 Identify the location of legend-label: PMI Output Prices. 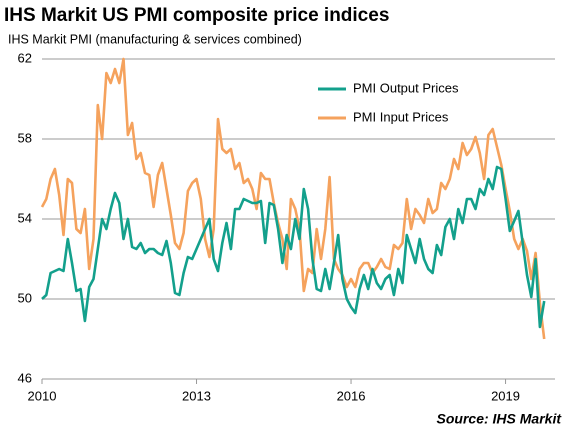
(406, 87).